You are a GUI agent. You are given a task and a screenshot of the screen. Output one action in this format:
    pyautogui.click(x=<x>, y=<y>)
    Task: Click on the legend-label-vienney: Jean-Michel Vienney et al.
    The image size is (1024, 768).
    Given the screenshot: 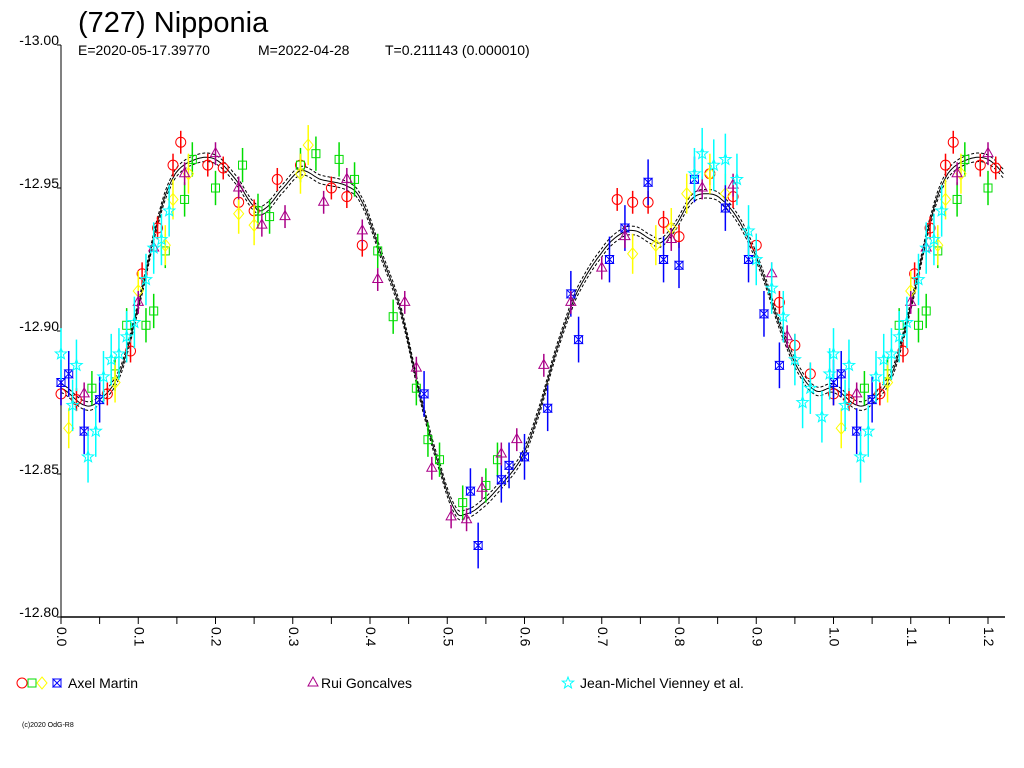 What is the action you would take?
    pyautogui.click(x=662, y=683)
    